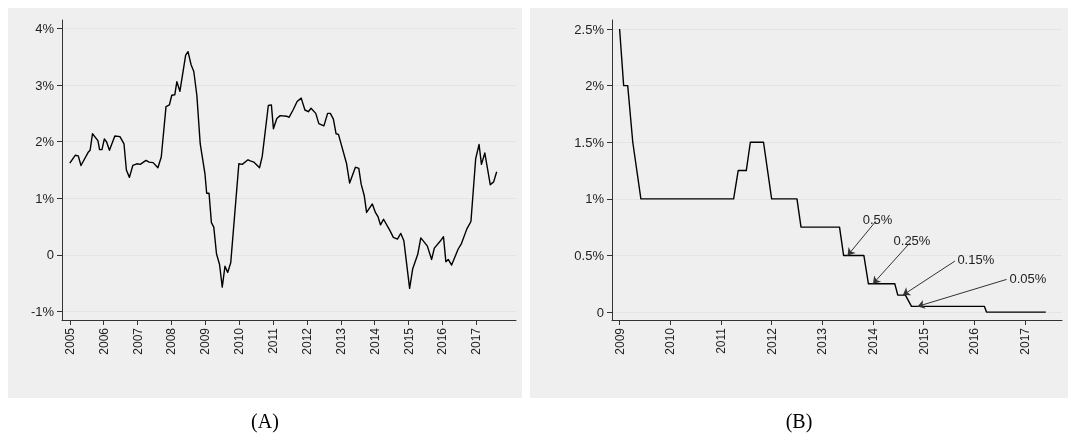  What do you see at coordinates (171, 341) in the screenshot?
I see `x-tick-label: 2008` at bounding box center [171, 341].